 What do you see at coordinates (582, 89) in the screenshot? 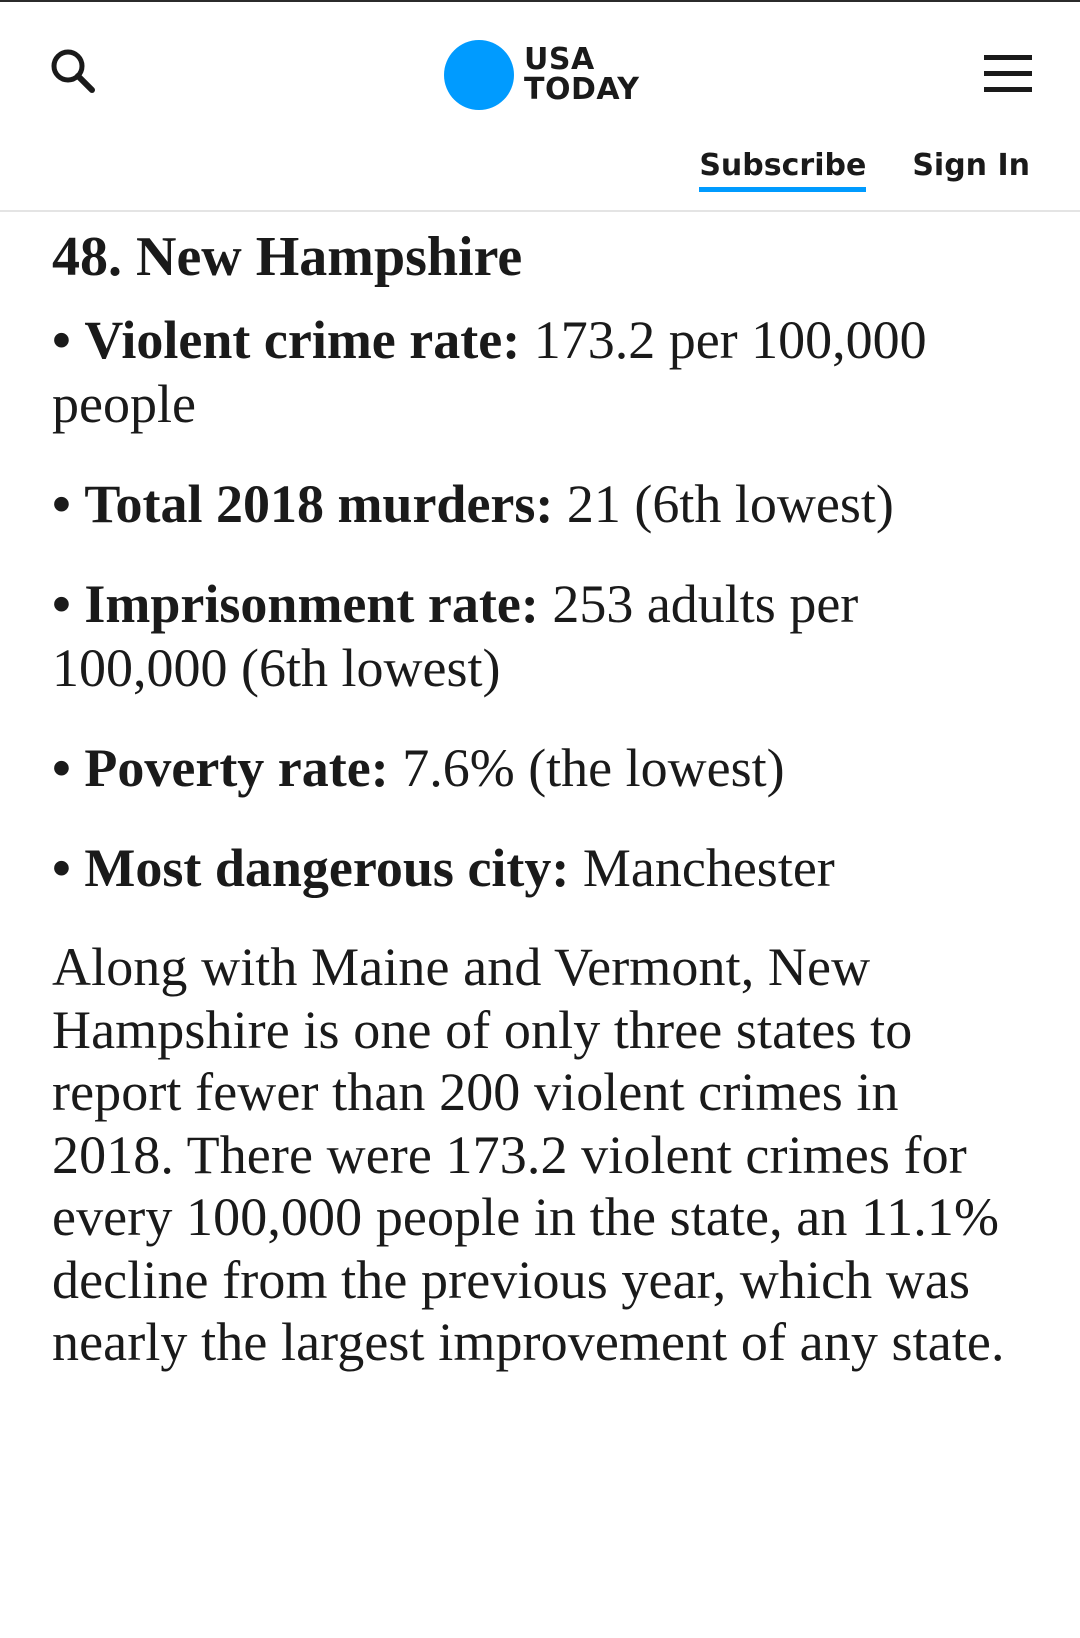
I see `logo-line-2: TODAY` at bounding box center [582, 89].